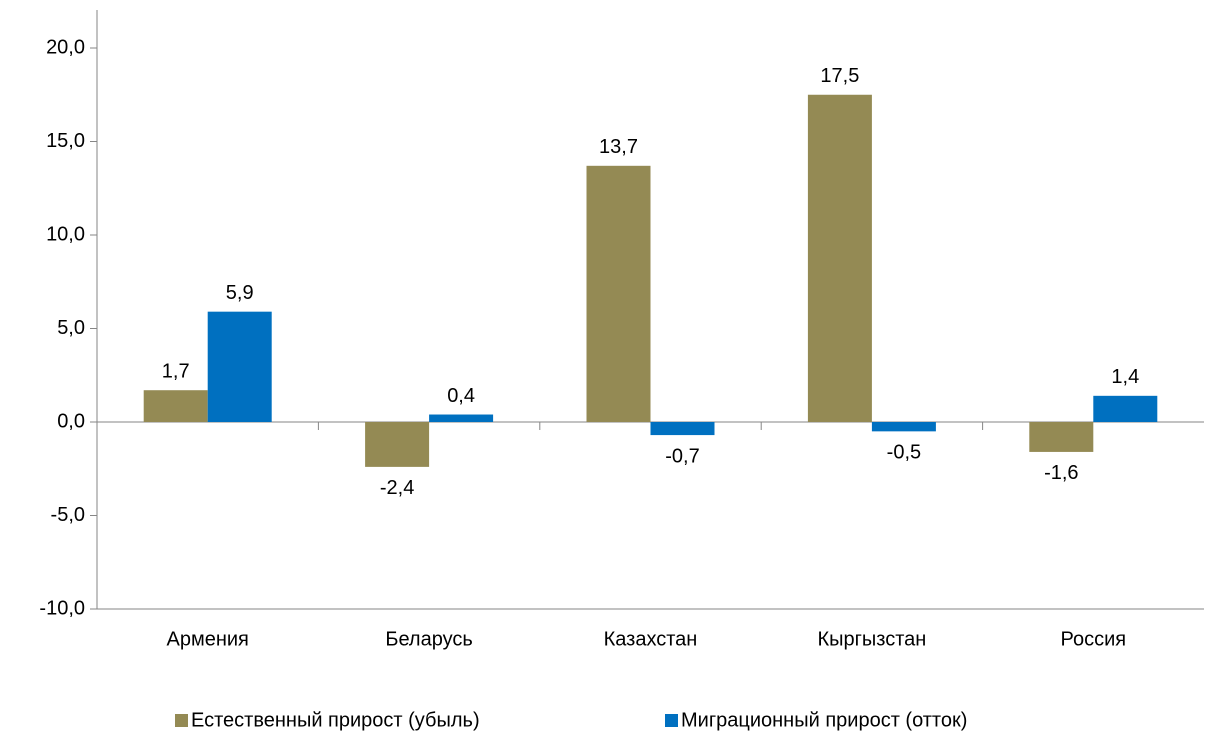  What do you see at coordinates (871, 639) in the screenshot?
I see `x-tick-label: Кыргызстан` at bounding box center [871, 639].